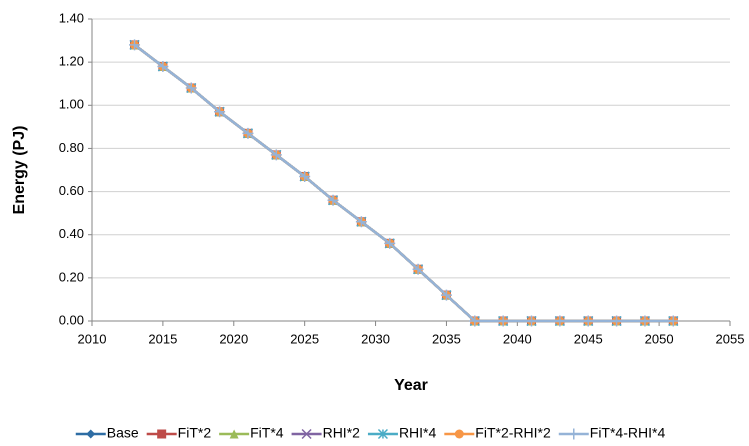 The image size is (749, 446). What do you see at coordinates (71, 147) in the screenshot?
I see `y-tick-label: 0.80` at bounding box center [71, 147].